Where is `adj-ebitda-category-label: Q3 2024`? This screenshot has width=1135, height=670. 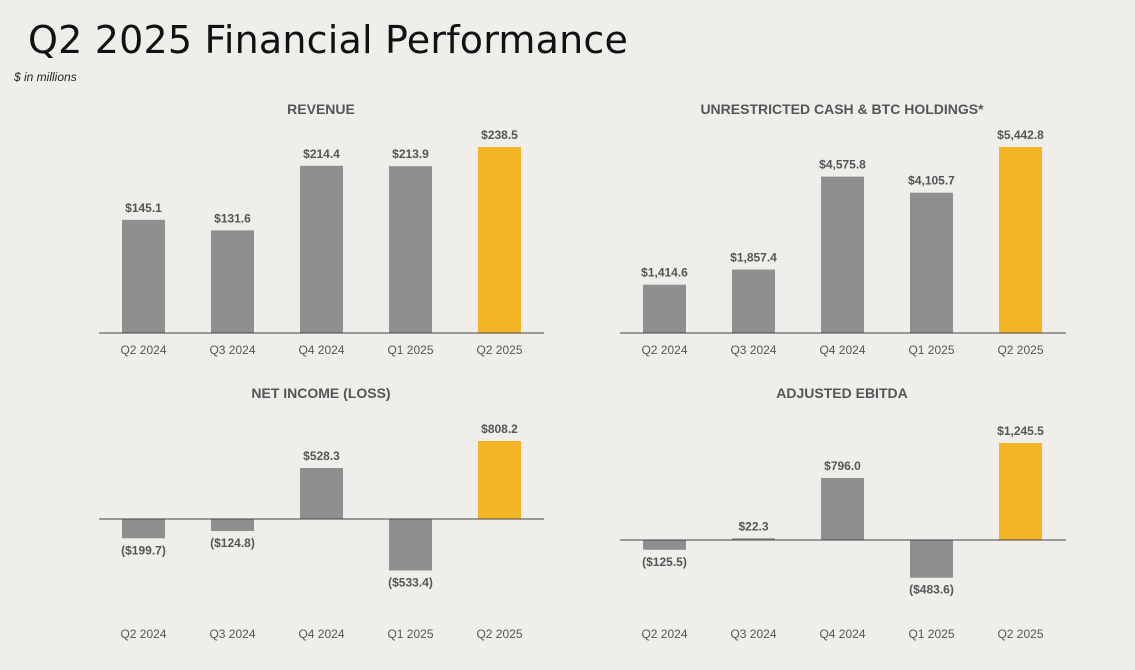
adj-ebitda-category-label: Q3 2024 is located at coordinates (753, 634).